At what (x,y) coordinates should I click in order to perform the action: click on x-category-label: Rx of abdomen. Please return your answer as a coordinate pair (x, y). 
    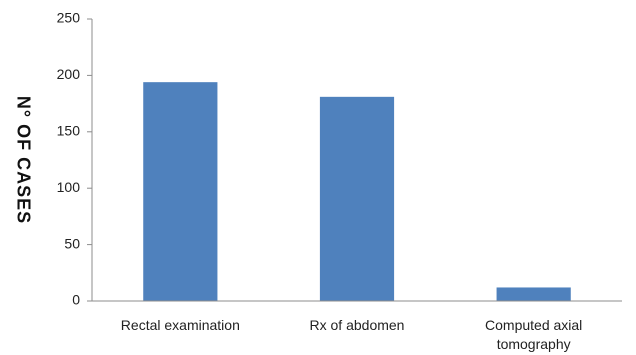
    Looking at the image, I should click on (357, 325).